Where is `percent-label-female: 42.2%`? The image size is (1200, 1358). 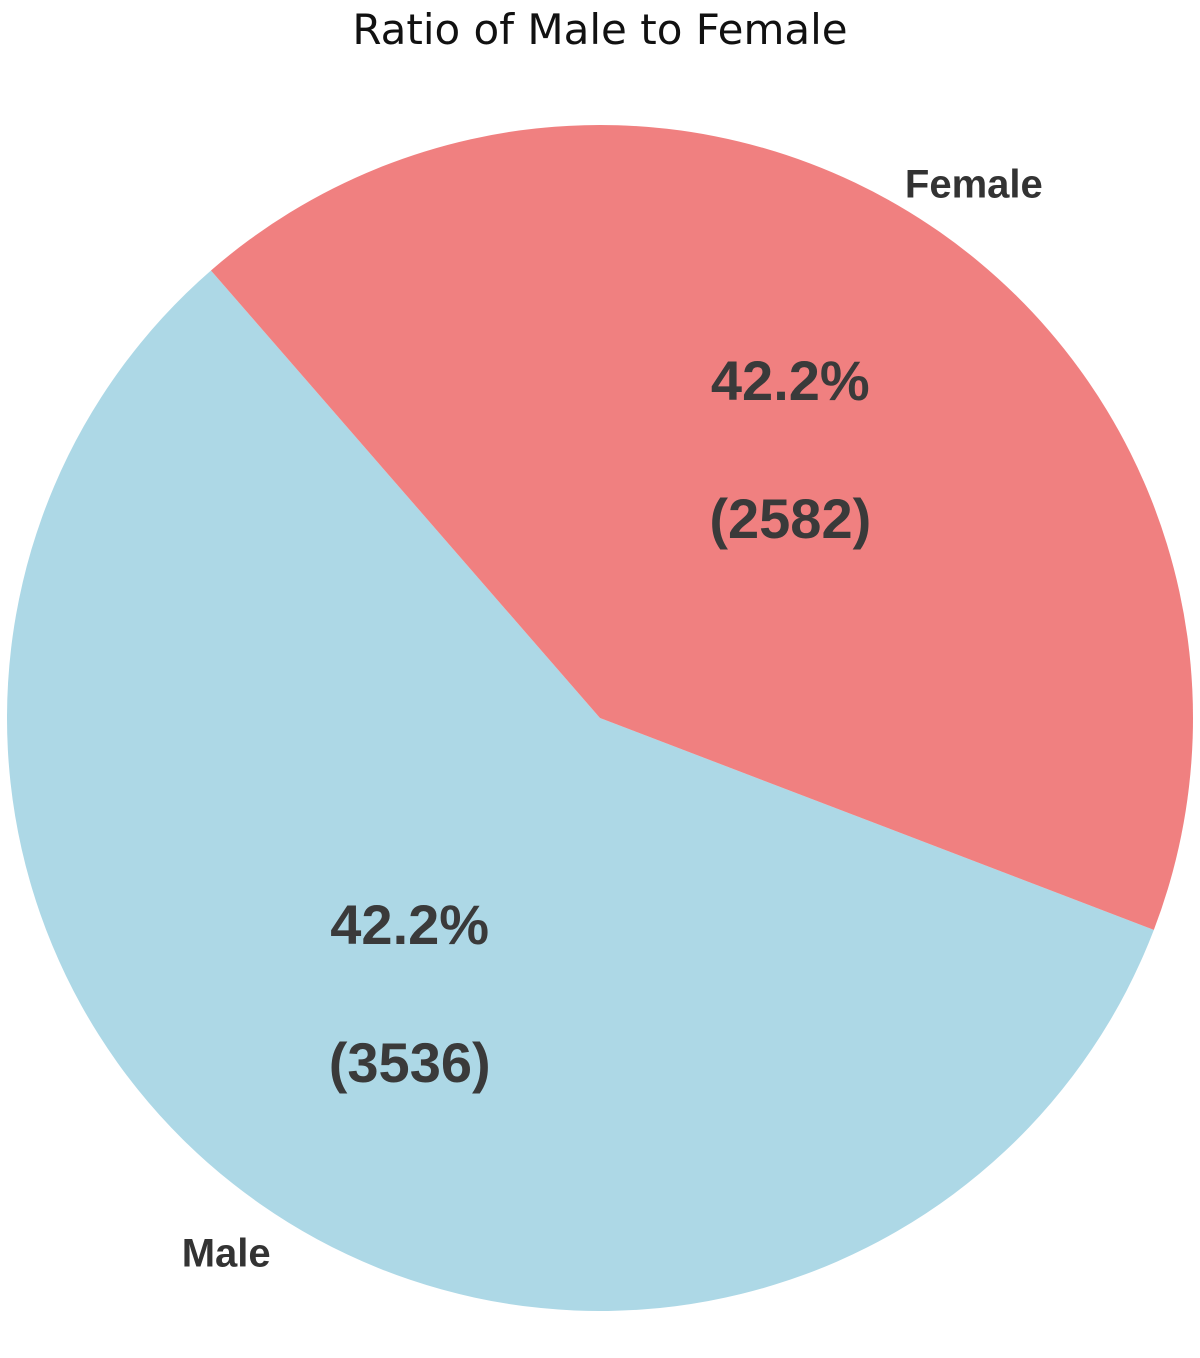
percent-label-female: 42.2% is located at coordinates (790, 380).